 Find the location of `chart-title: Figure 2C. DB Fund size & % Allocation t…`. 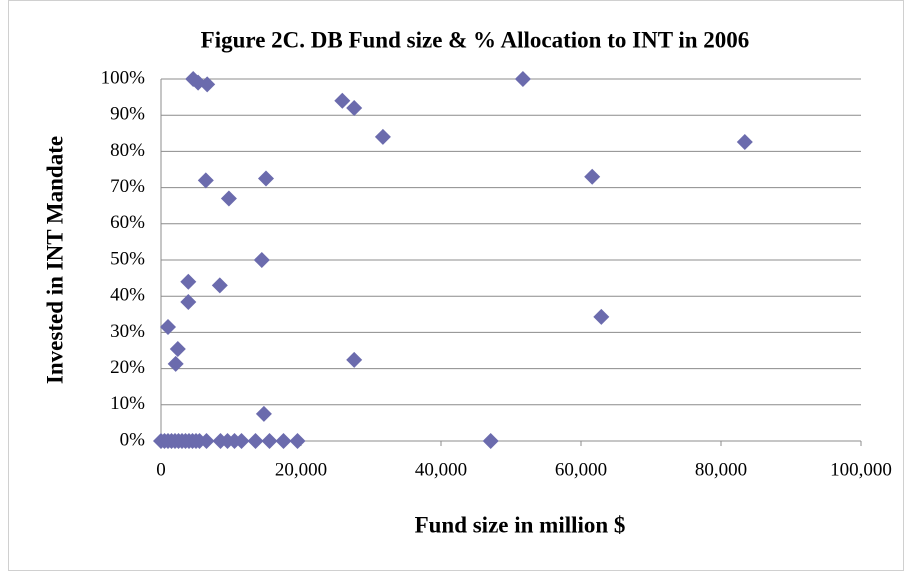

chart-title: Figure 2C. DB Fund size & % Allocation t… is located at coordinates (475, 39).